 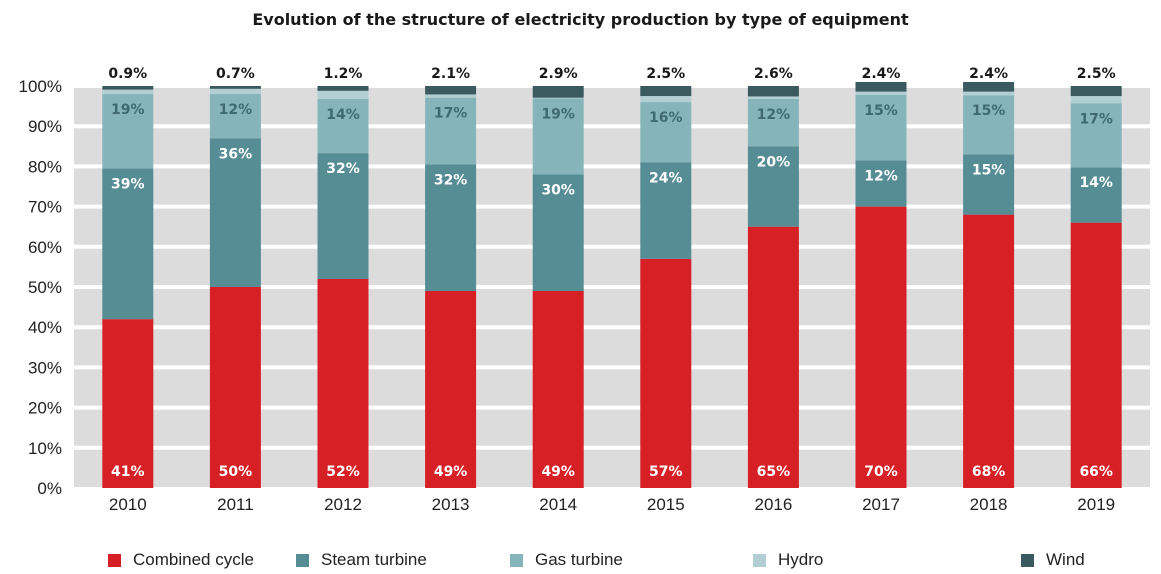 I want to click on x-tick-label: 2018, so click(x=989, y=504).